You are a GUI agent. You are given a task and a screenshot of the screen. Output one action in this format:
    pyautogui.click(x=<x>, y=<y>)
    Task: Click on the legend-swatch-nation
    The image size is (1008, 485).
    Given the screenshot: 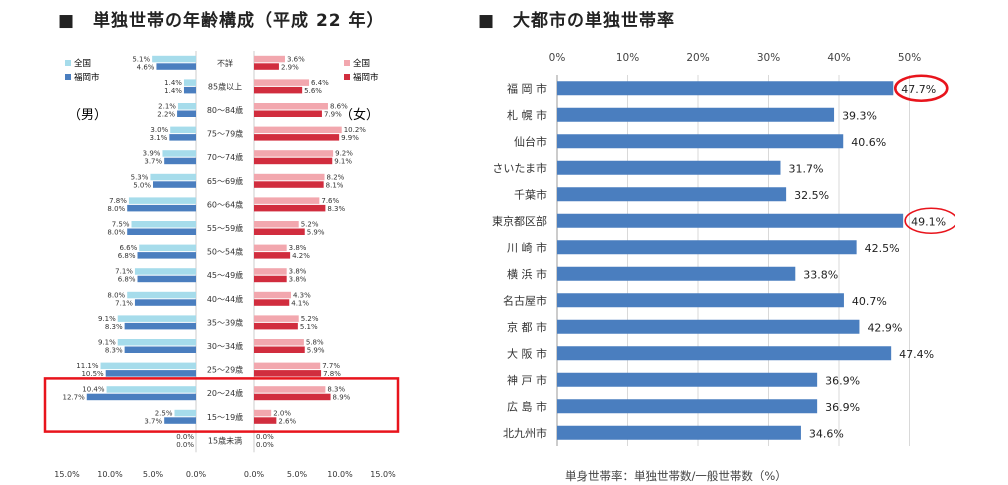 What is the action you would take?
    pyautogui.click(x=347, y=63)
    